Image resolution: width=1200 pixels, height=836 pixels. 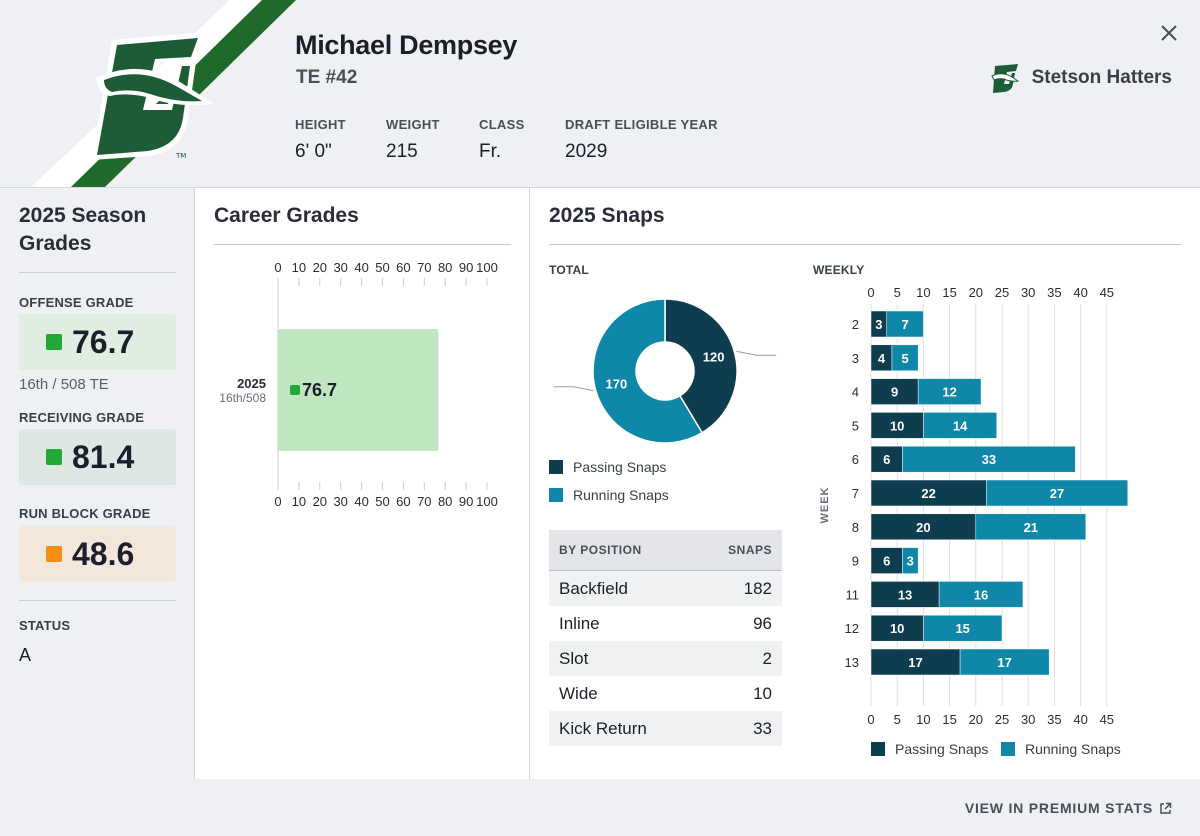 I want to click on donut-slice-label: 120, so click(x=714, y=356).